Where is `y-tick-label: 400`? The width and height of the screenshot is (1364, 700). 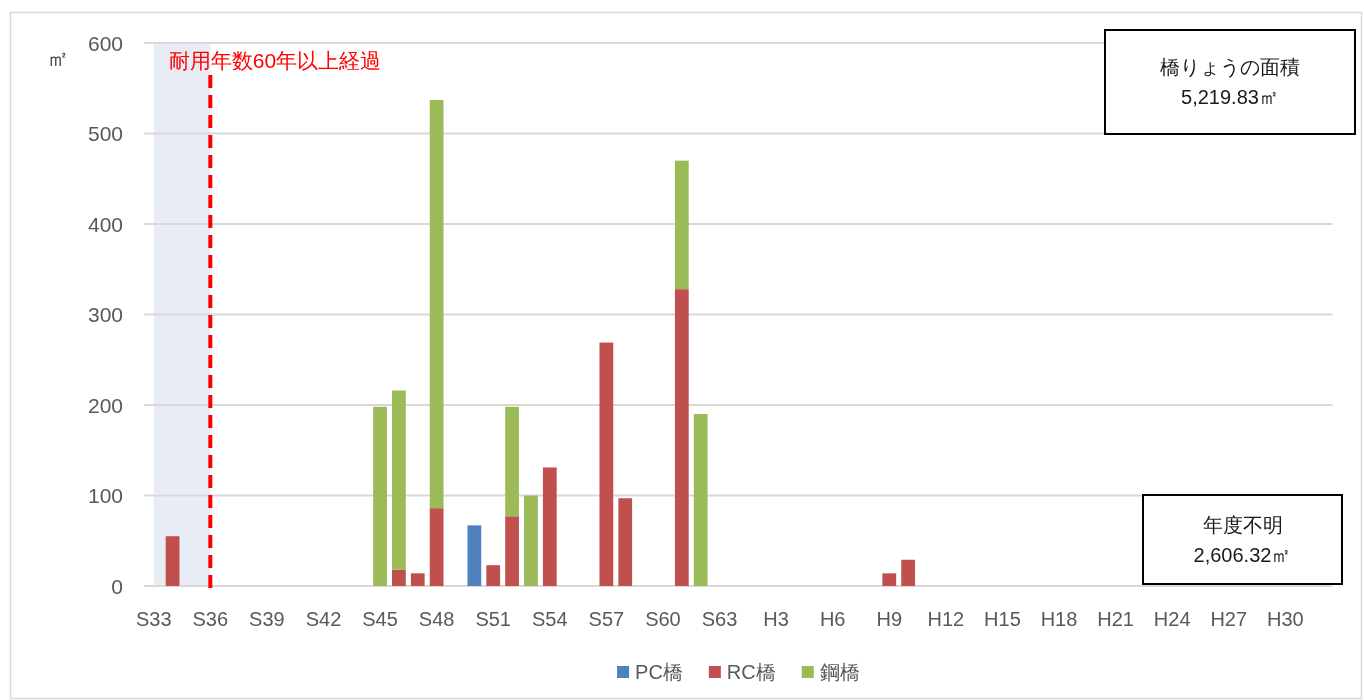 y-tick-label: 400 is located at coordinates (105, 224).